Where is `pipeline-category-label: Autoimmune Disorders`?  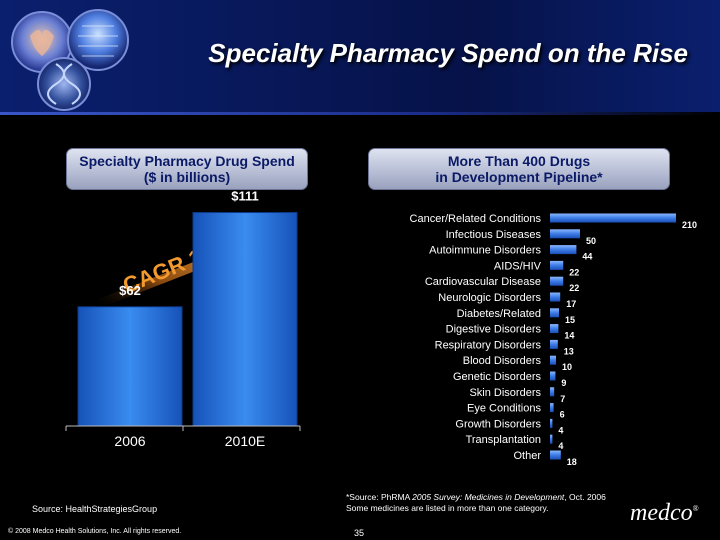 pipeline-category-label: Autoimmune Disorders is located at coordinates (485, 251).